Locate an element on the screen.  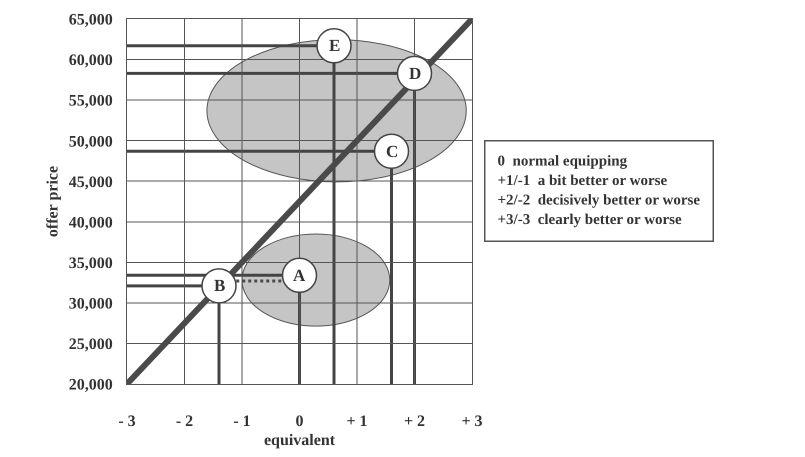
y-tick-label: 50,000 is located at coordinates (90, 141).